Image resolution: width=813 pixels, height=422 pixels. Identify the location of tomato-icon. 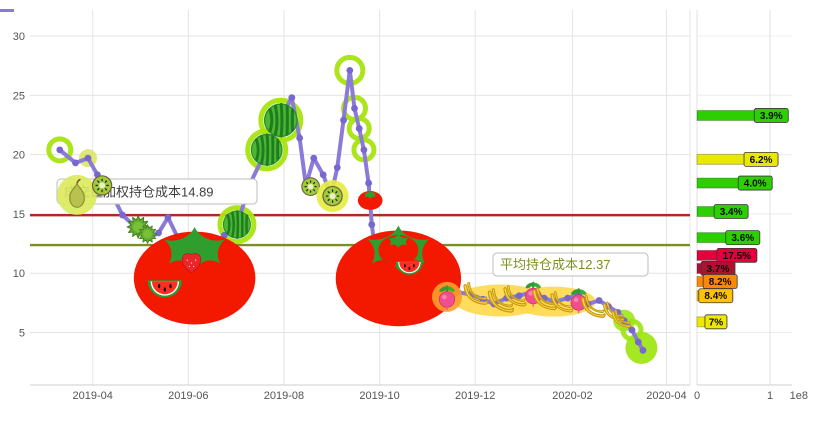
(370, 200).